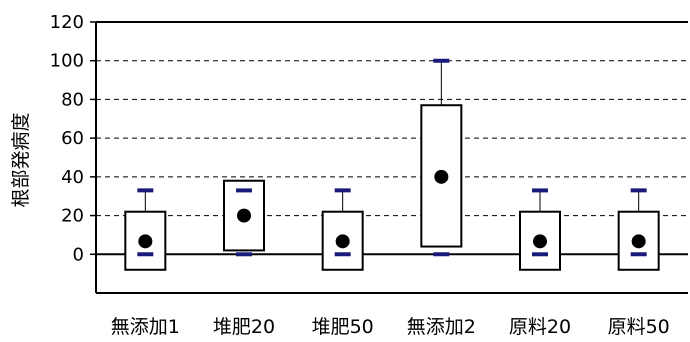 The width and height of the screenshot is (690, 342). What do you see at coordinates (390, 327) in the screenshot?
I see `x-tick-labels: 無添加1 堆肥20 堆肥50 無添加2 原料20 原料50` at bounding box center [390, 327].